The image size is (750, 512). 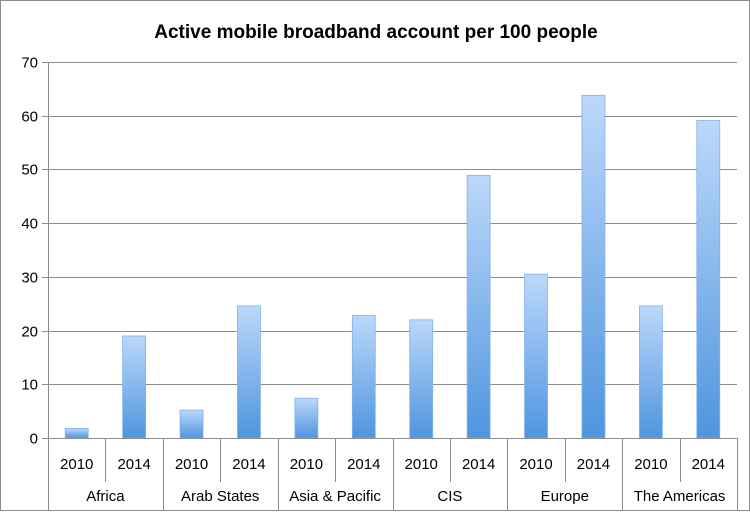 I want to click on bar-africa-2010, so click(x=76, y=433).